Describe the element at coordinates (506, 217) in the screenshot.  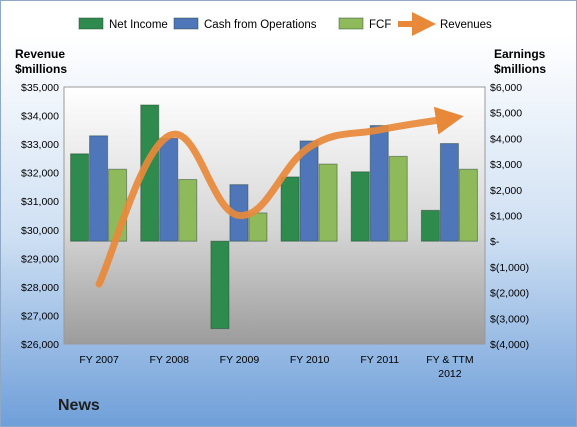
I see `right-tick-label: $1,000` at that location.